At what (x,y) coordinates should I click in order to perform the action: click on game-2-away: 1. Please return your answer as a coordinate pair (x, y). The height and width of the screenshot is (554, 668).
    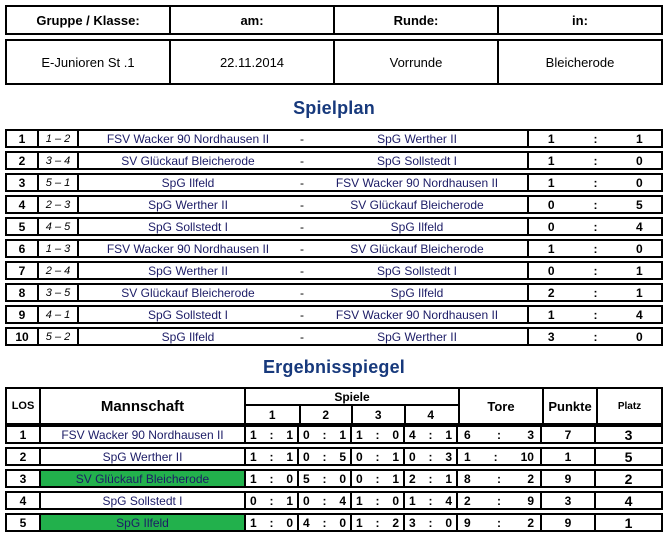
    Looking at the image, I should click on (342, 434).